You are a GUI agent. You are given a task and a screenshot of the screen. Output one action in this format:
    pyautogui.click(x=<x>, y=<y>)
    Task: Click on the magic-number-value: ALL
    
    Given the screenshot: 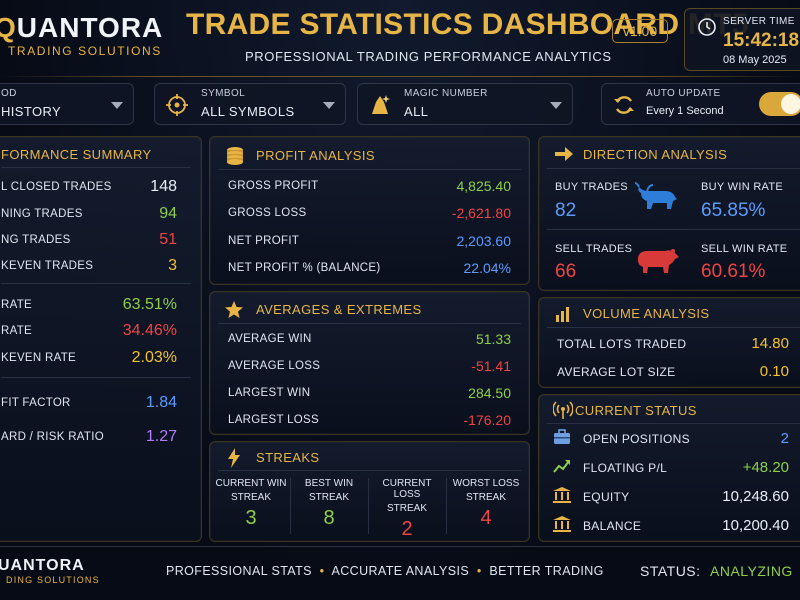 What is the action you would take?
    pyautogui.click(x=416, y=111)
    